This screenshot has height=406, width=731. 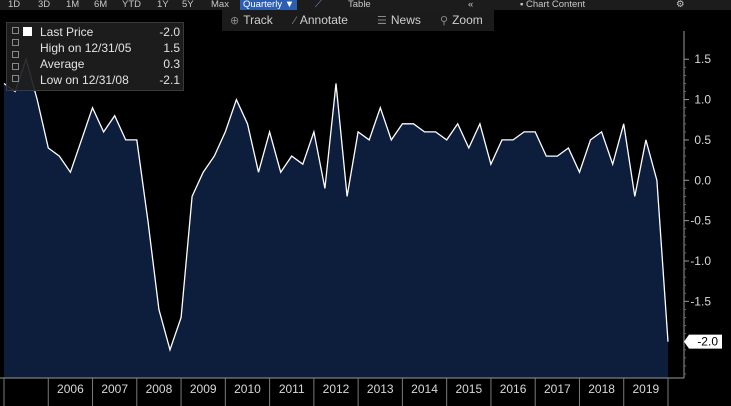 I want to click on legend-high: High on 12/31/05 1.5, so click(x=110, y=48).